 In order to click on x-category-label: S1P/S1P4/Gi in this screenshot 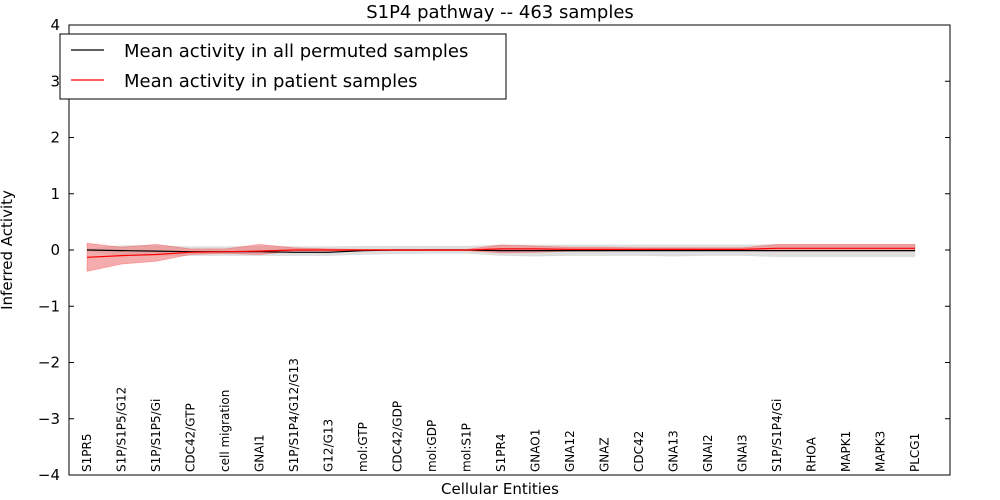, I will do `click(777, 435)`.